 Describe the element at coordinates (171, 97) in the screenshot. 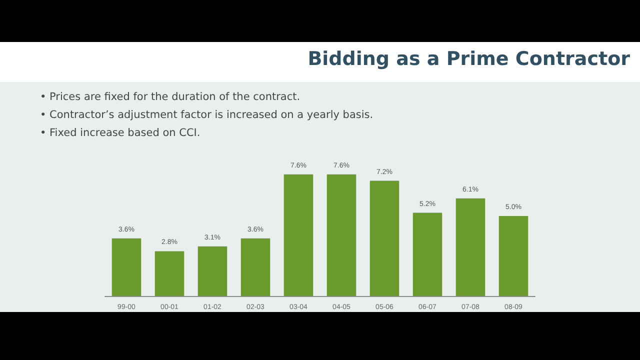

I see `text: • Prices are fixed for the duration of the contract.` at that location.